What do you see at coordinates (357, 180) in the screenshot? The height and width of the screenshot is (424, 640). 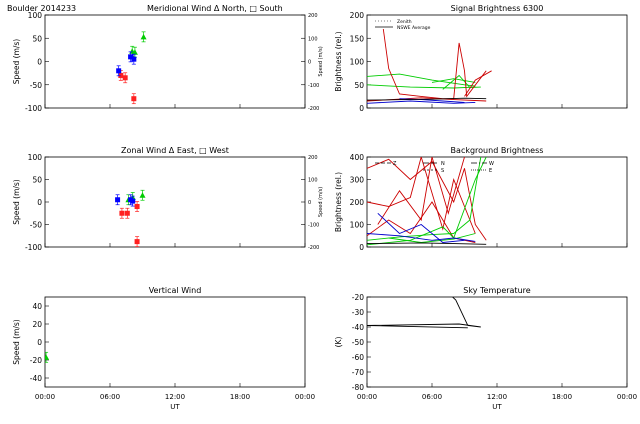 I see `y-tick-label: 300` at bounding box center [357, 180].